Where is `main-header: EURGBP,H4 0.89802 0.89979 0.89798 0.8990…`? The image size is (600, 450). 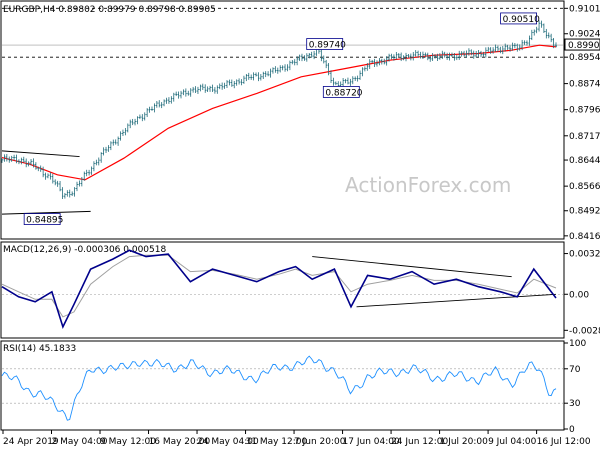
main-header: EURGBP,H4 0.89802 0.89979 0.89798 0.8990… is located at coordinates (109, 10).